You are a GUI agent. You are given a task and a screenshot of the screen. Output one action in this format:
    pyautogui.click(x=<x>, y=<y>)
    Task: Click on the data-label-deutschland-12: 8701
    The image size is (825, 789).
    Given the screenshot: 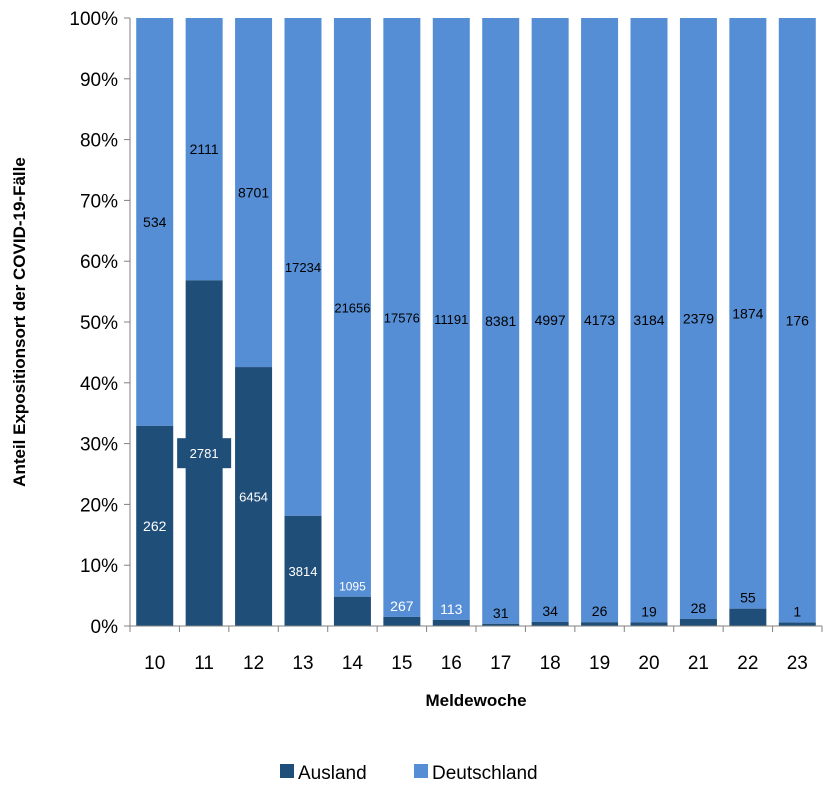 What is the action you would take?
    pyautogui.click(x=253, y=193)
    